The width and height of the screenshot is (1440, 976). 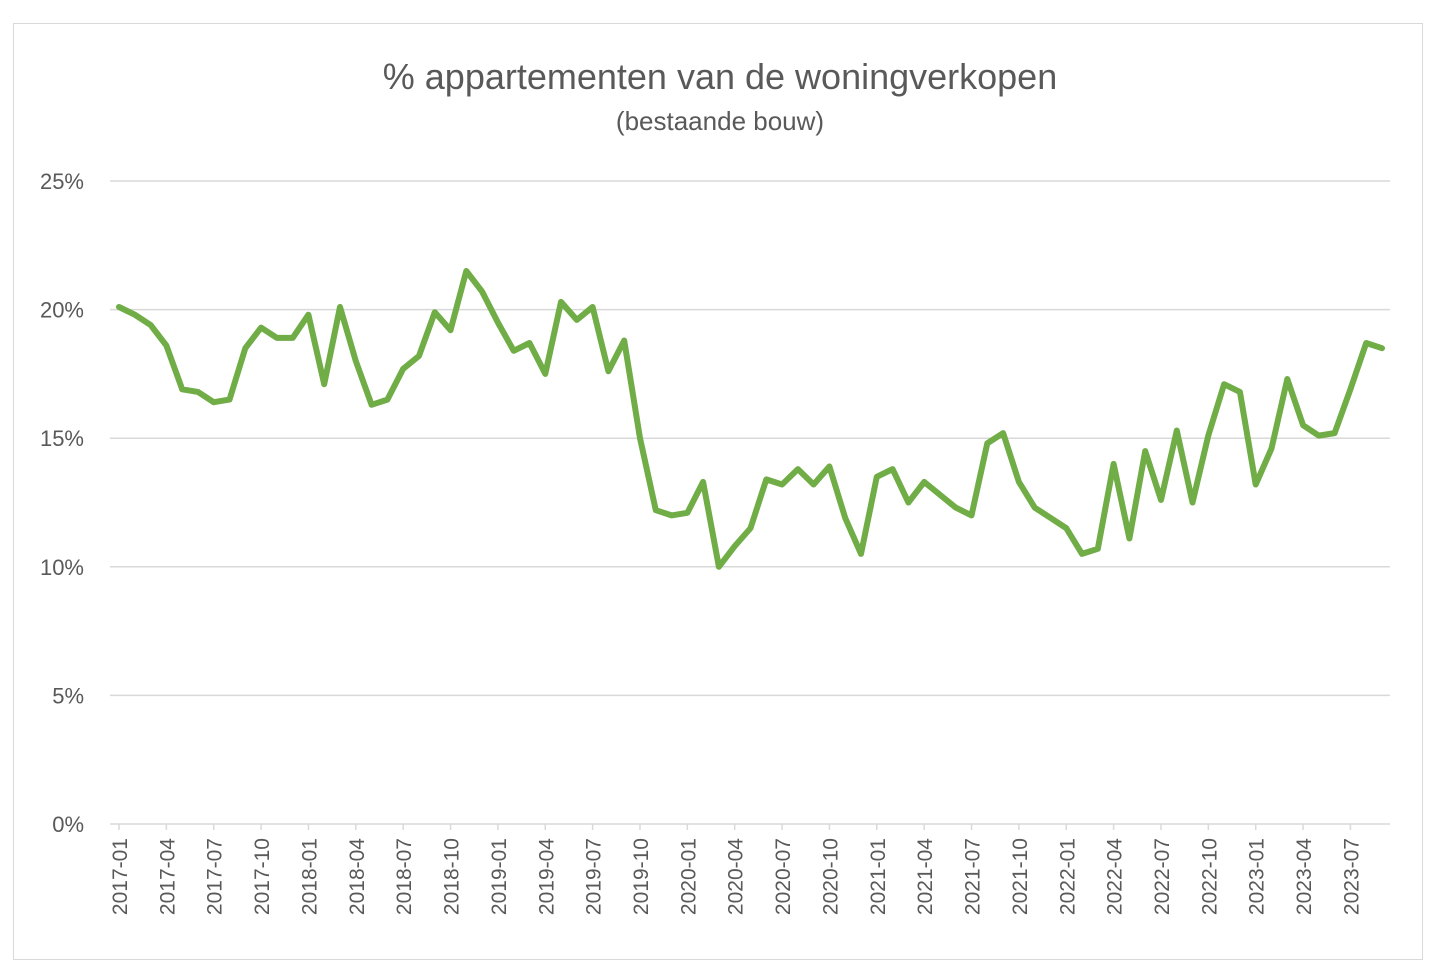 What do you see at coordinates (309, 876) in the screenshot?
I see `x-tick-label: 2018-01` at bounding box center [309, 876].